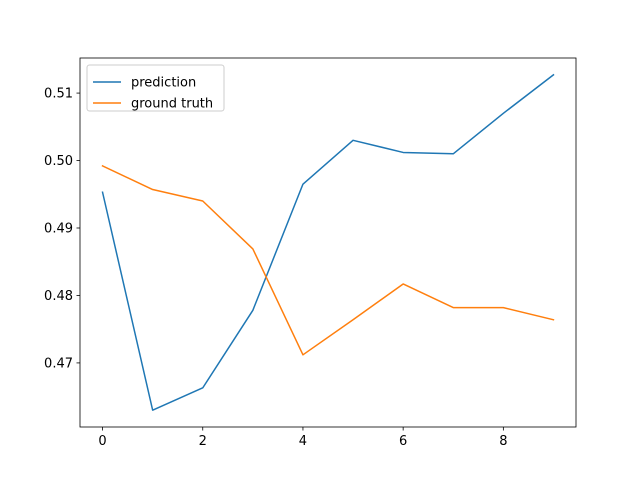 Image resolution: width=640 pixels, height=485 pixels. Describe the element at coordinates (58, 296) in the screenshot. I see `y-tick-label: 0.48` at that location.